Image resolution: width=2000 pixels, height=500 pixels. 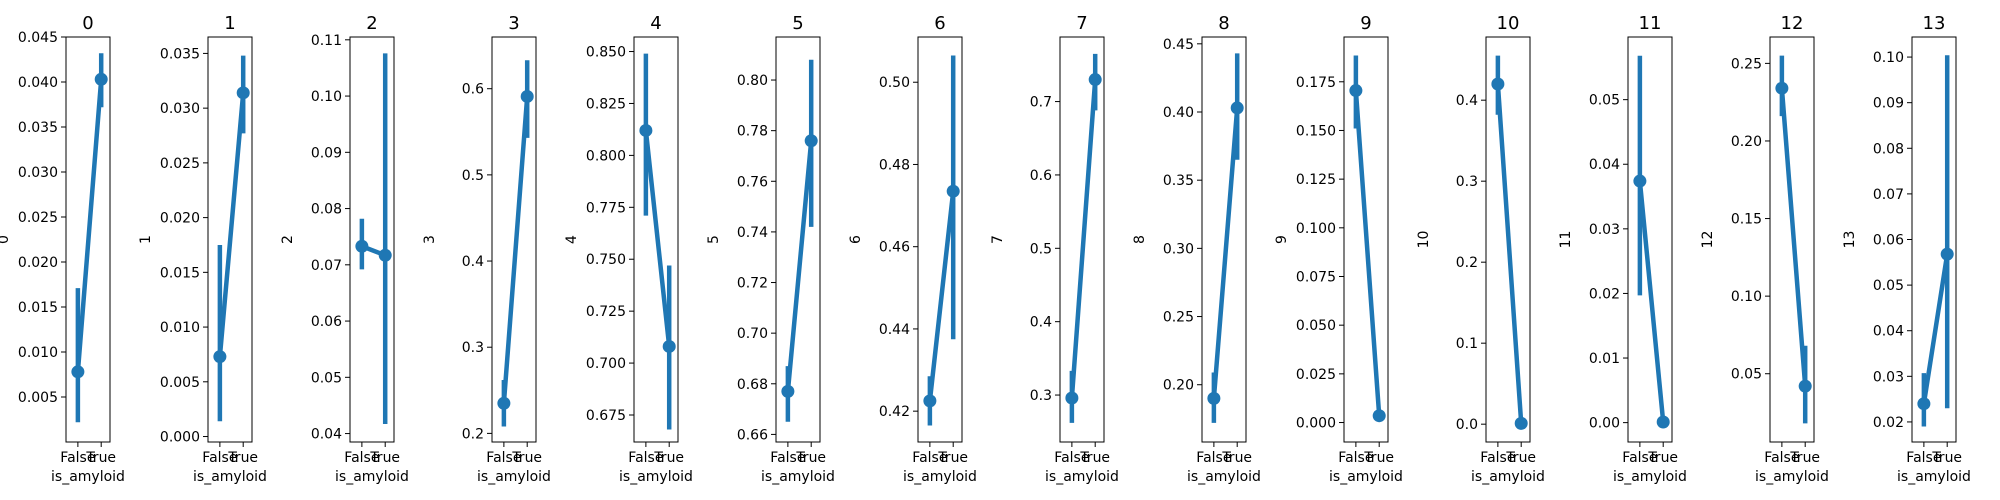 I want to click on y-tick-label: 0.01, so click(x=1604, y=359).